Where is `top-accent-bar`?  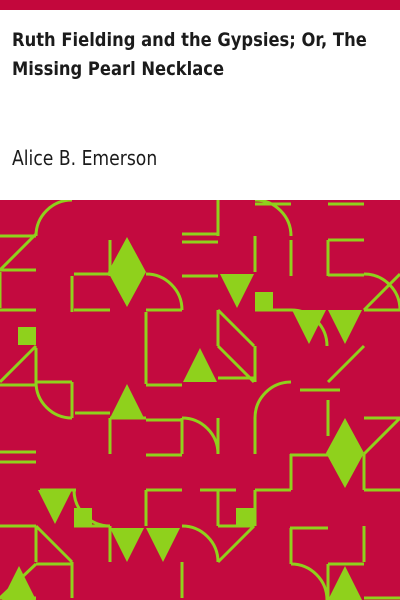
top-accent-bar is located at coordinates (200, 5).